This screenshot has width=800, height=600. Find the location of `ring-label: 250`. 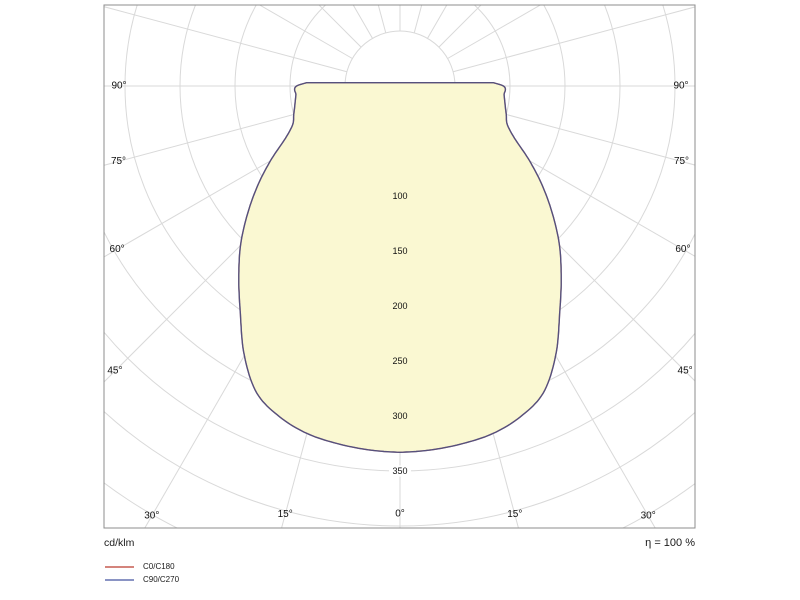

ring-label: 250 is located at coordinates (399, 361).